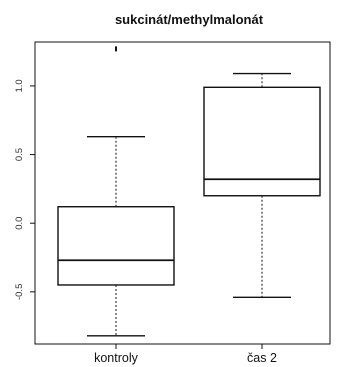  What do you see at coordinates (189, 19) in the screenshot?
I see `chart-title: sukcinát/methylmalonát` at bounding box center [189, 19].